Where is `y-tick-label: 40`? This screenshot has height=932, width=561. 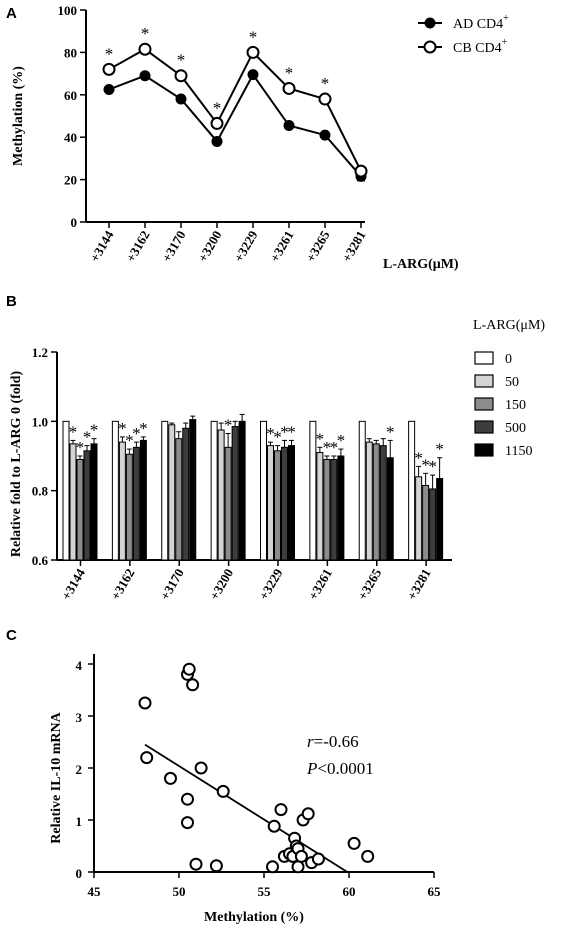
y-tick-label: 40 is located at coordinates (70, 137).